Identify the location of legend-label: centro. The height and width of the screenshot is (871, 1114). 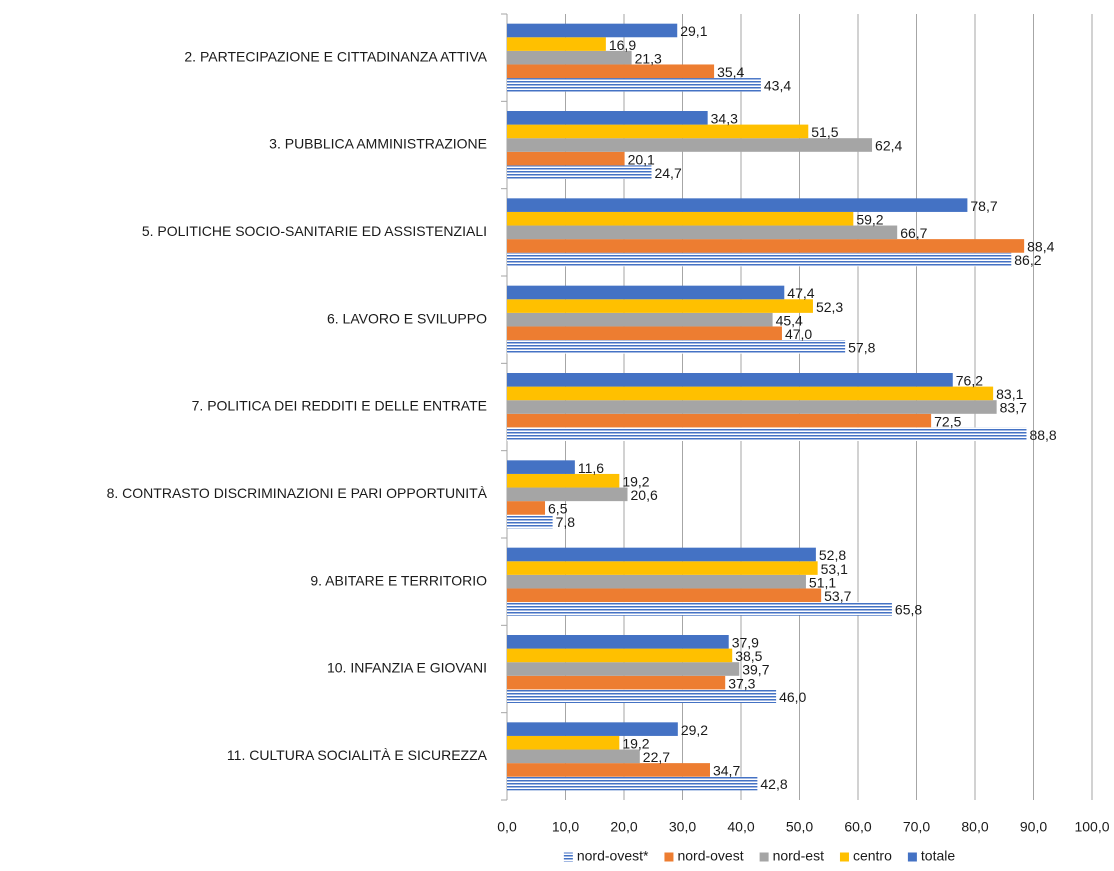
(872, 856).